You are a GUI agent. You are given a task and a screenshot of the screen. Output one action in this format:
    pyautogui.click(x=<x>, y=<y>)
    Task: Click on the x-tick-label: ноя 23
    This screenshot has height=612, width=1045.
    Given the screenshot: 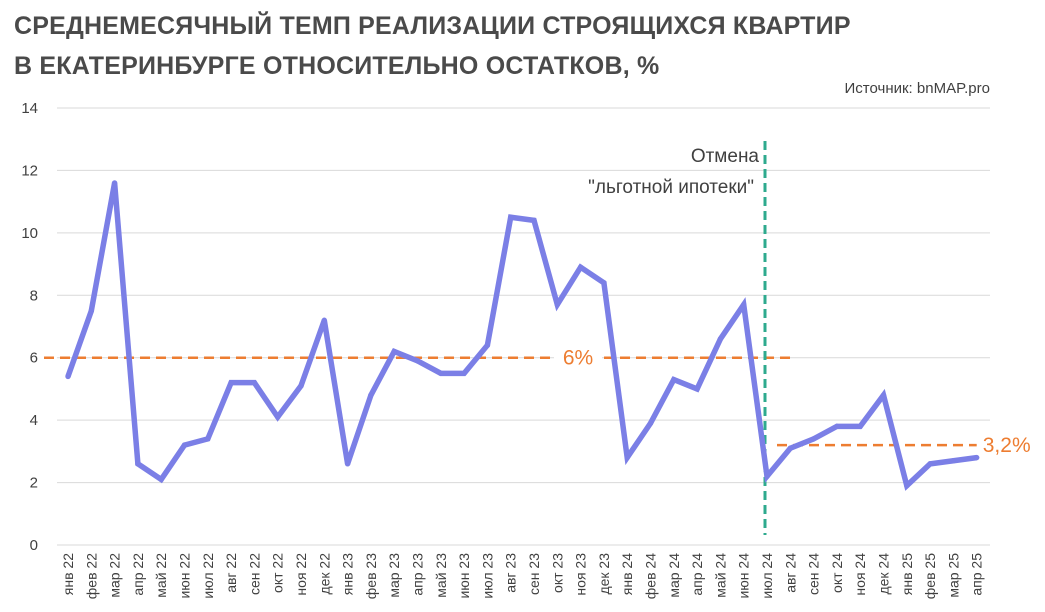 What is the action you would take?
    pyautogui.click(x=581, y=574)
    